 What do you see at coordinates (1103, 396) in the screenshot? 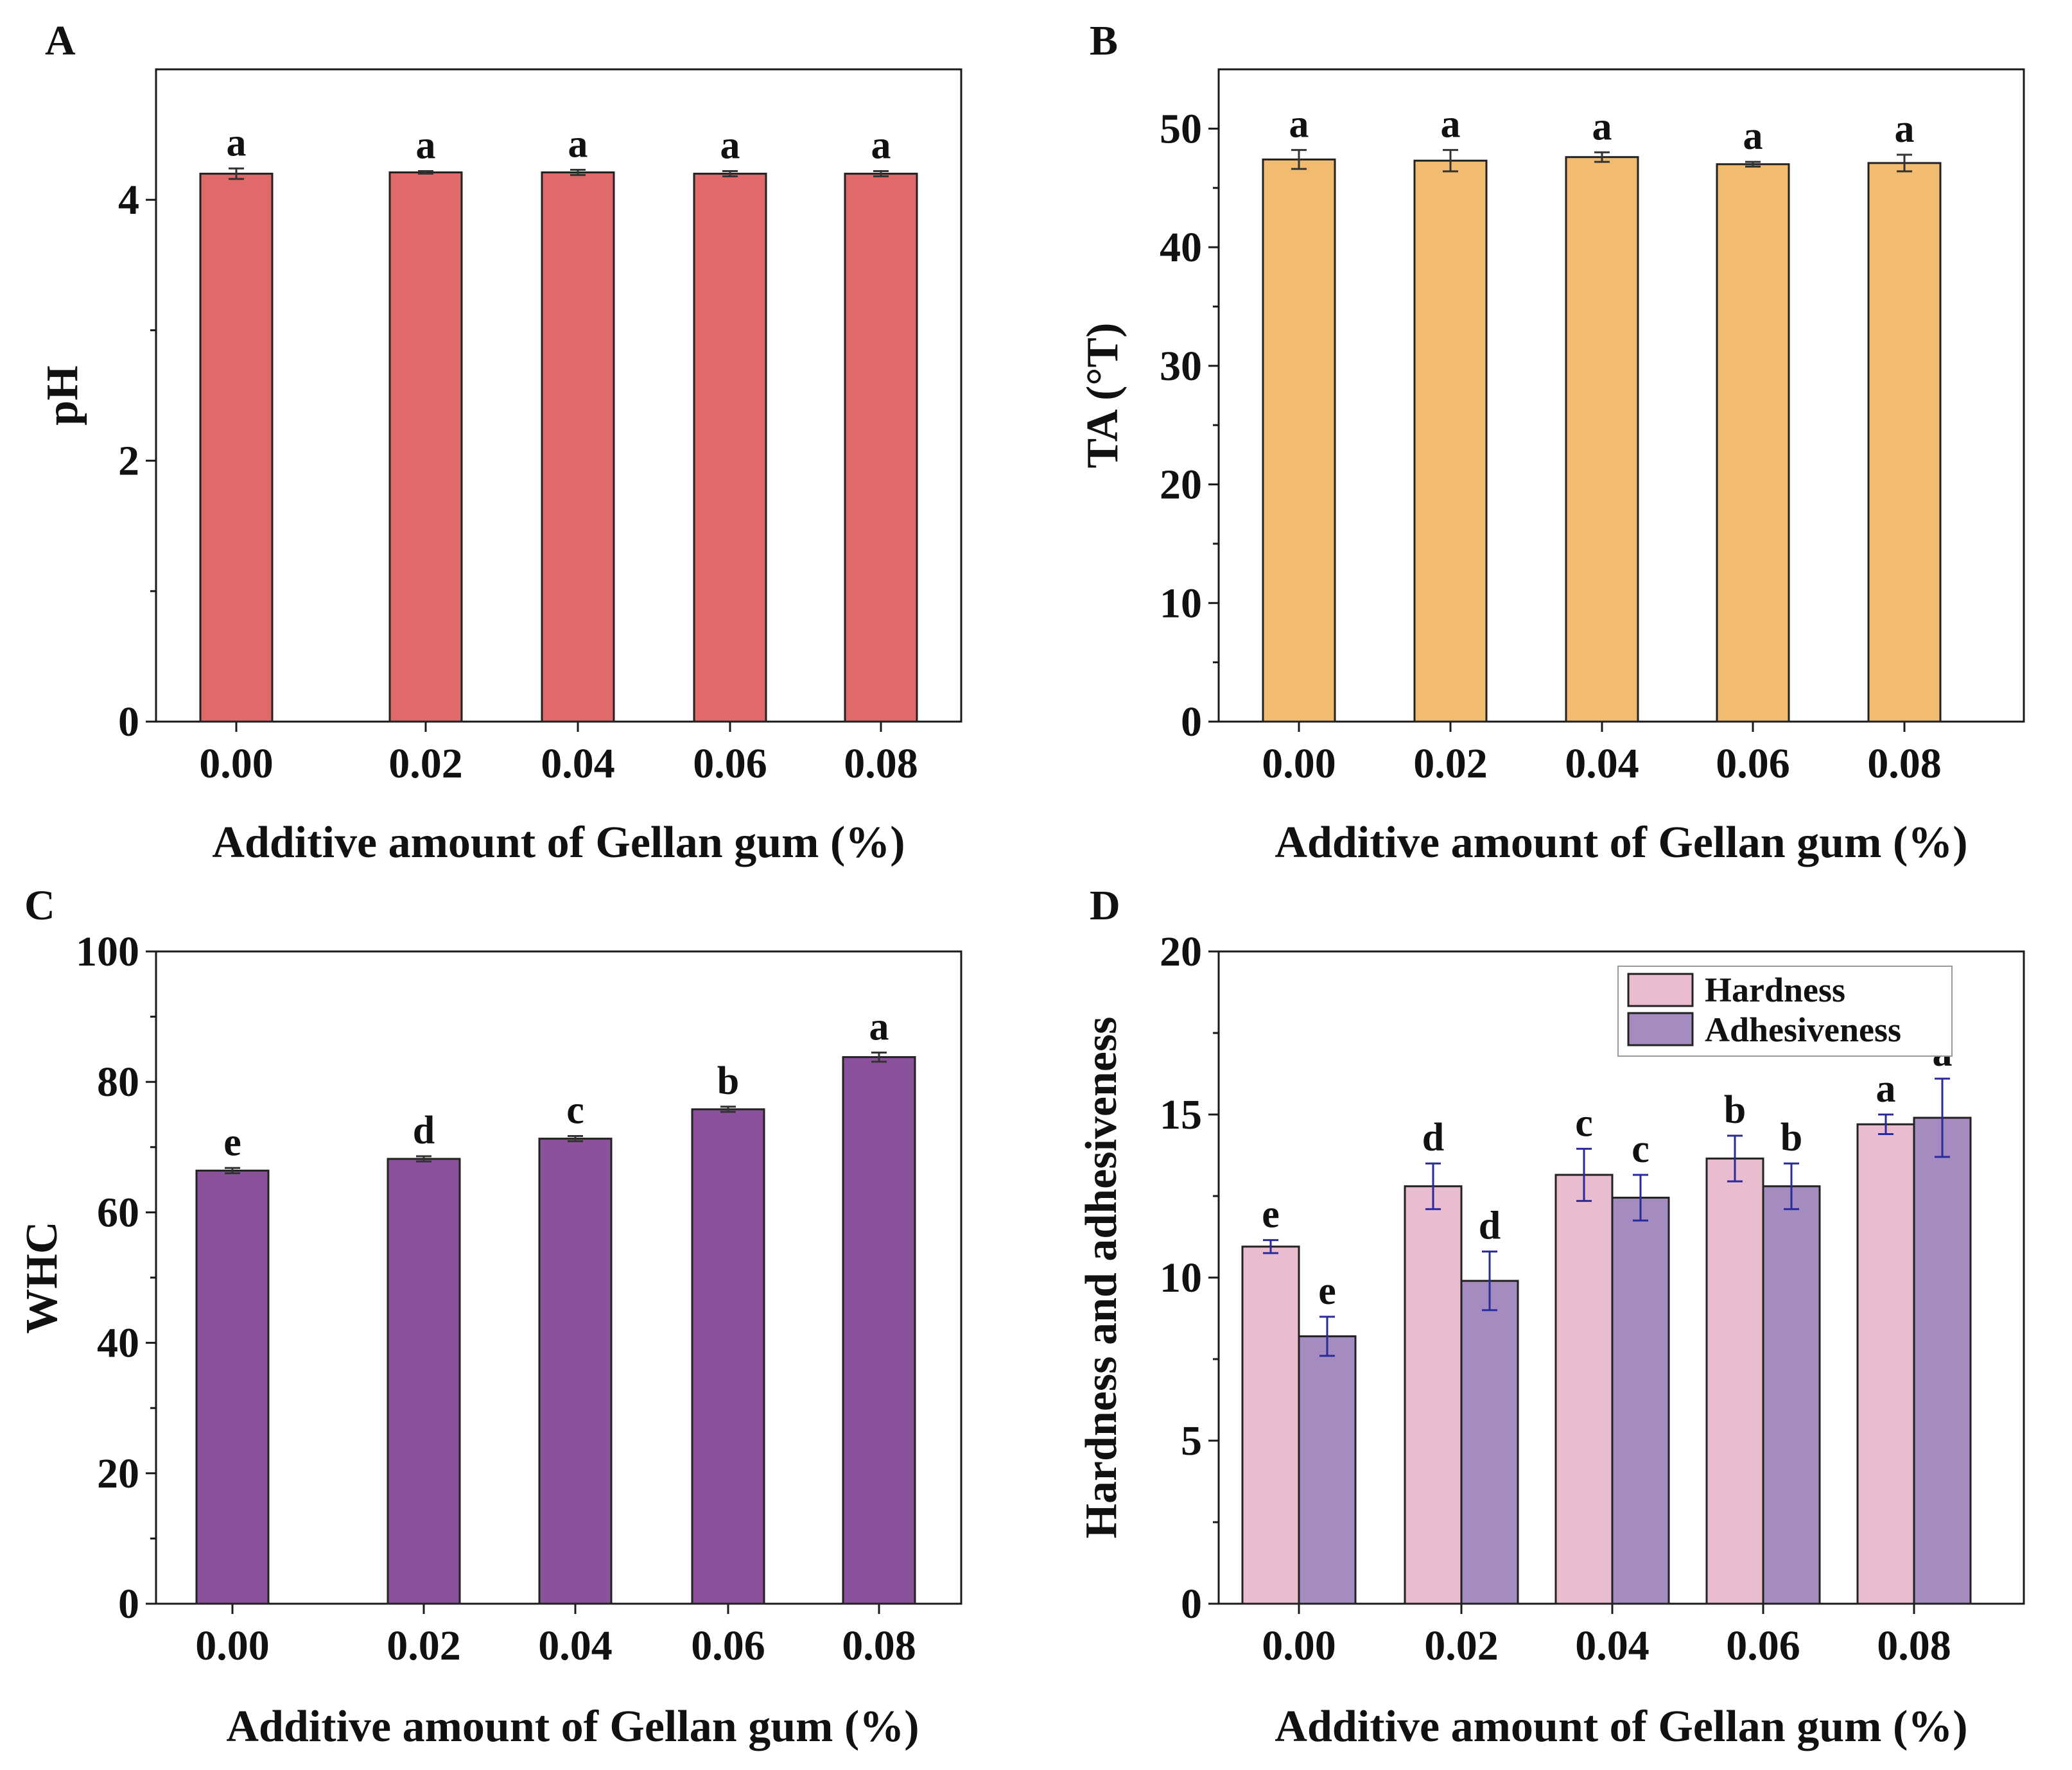
I see `y-axis-title-b: TA (°T)` at bounding box center [1103, 396].